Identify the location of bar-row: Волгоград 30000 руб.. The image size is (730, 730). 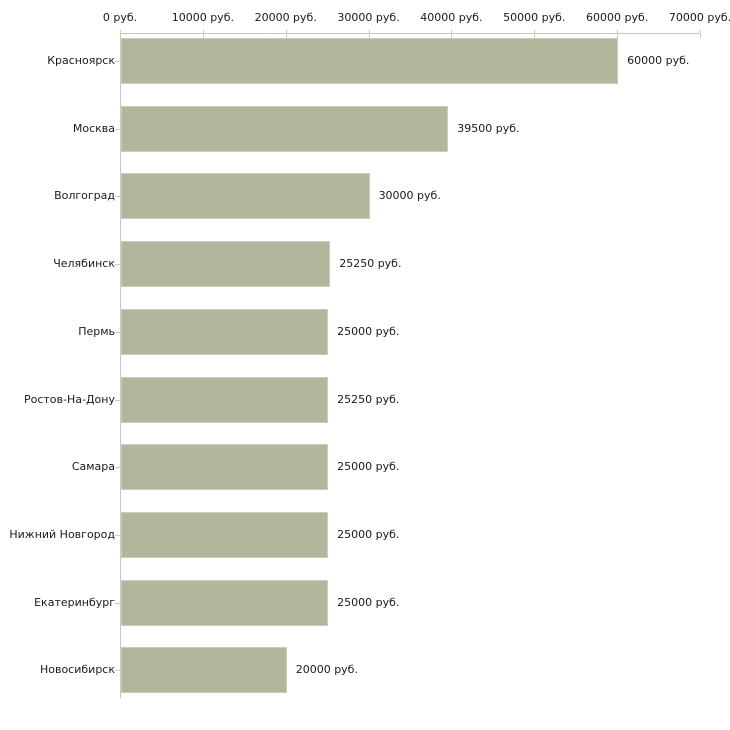
(365, 202).